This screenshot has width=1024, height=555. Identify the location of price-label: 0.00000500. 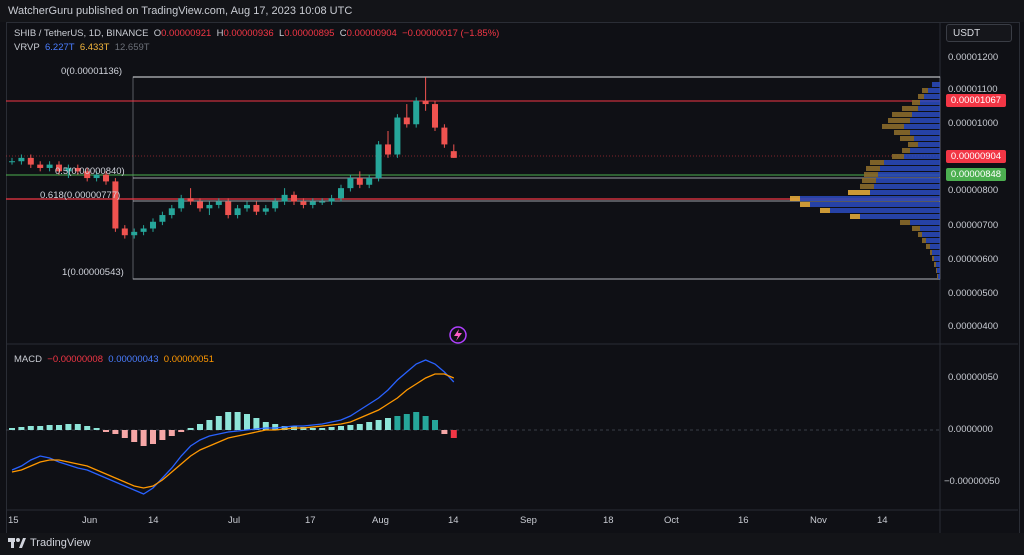
(973, 293).